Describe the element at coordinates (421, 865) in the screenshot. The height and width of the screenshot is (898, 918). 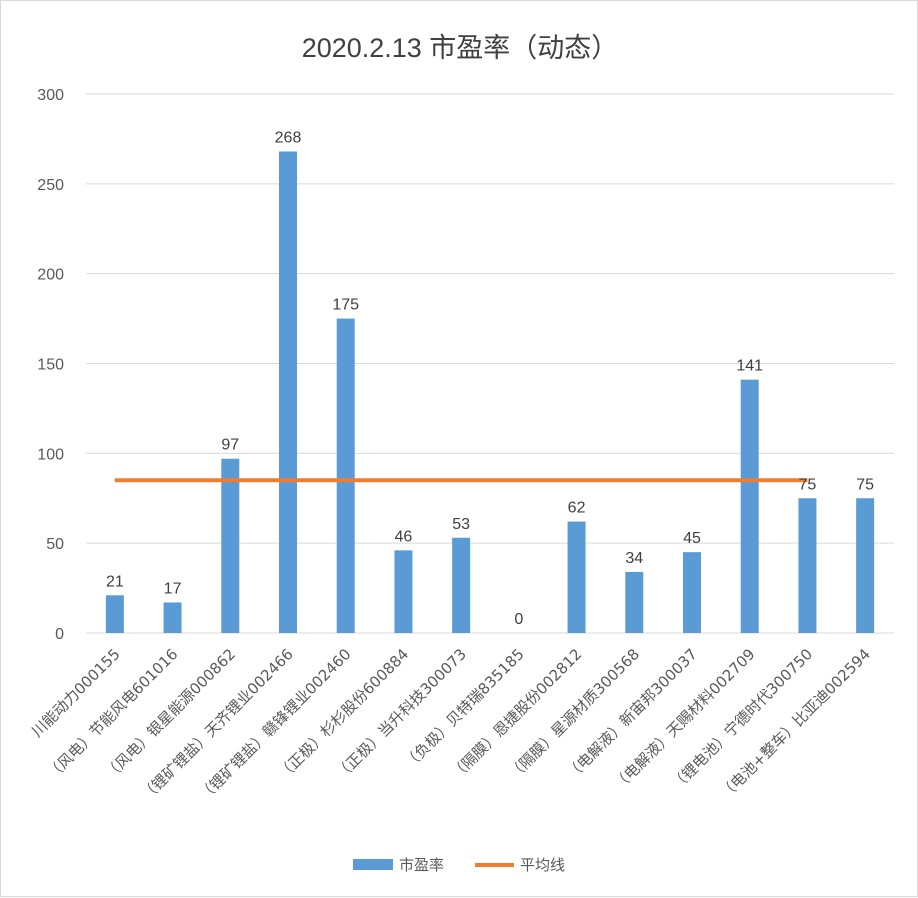
I see `legend-label-pe-ratio: 市盈率` at that location.